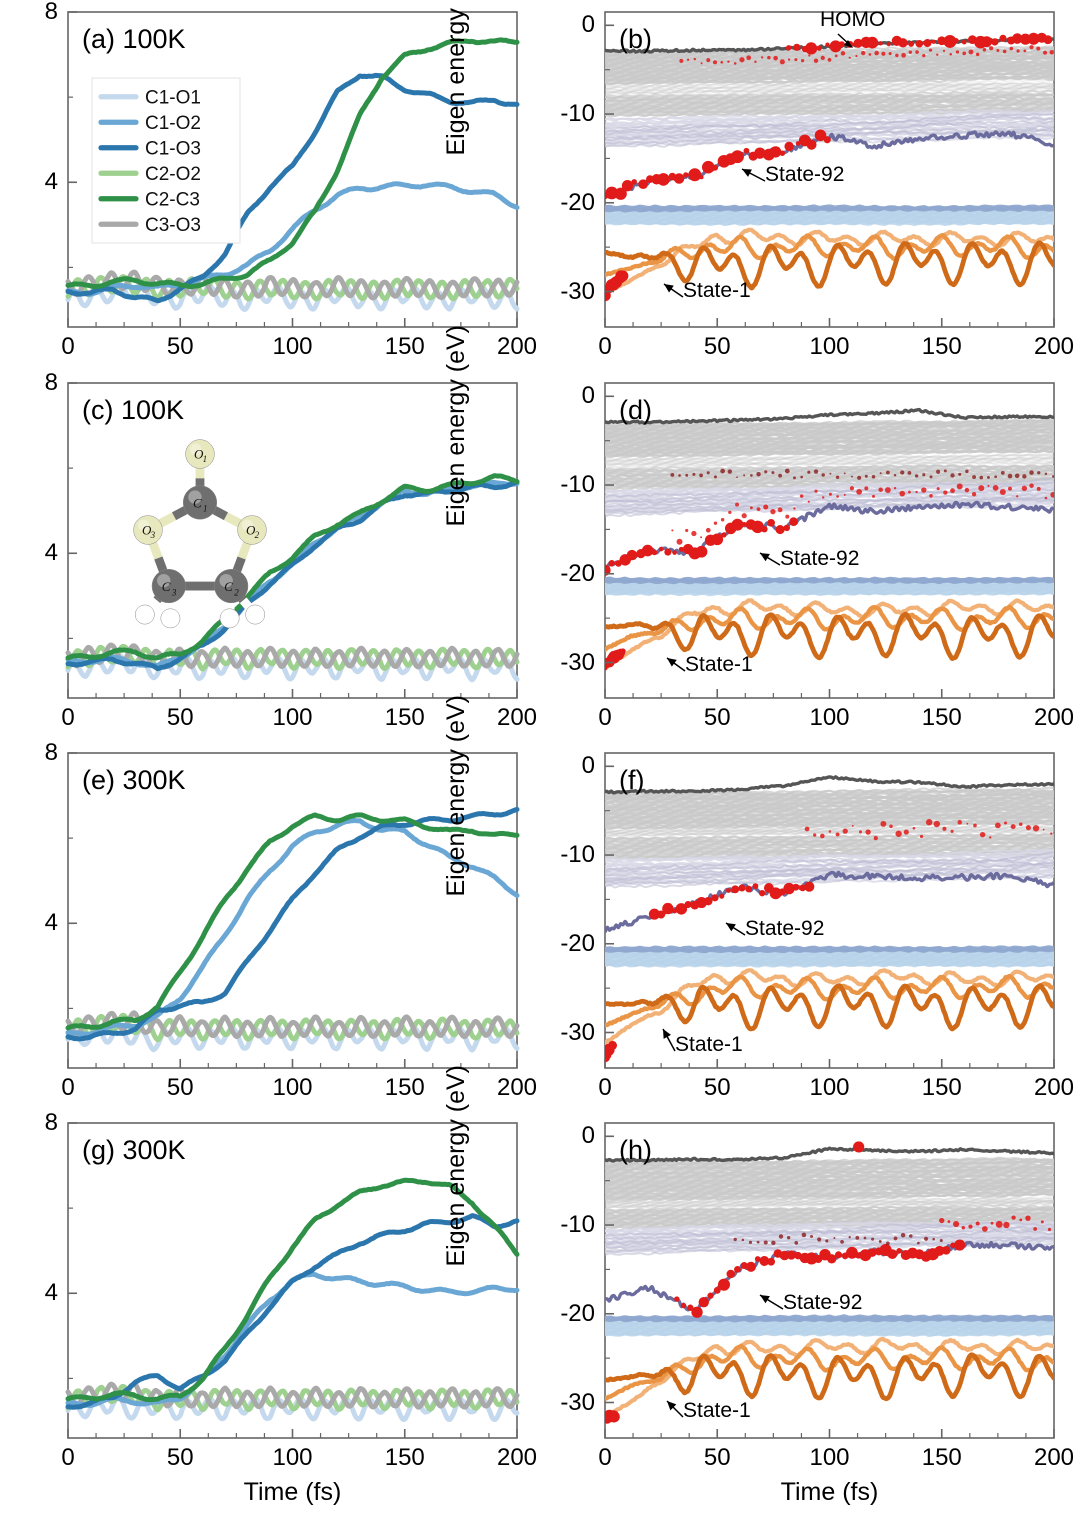 The height and width of the screenshot is (1522, 1080). Describe the element at coordinates (577, 1314) in the screenshot. I see `y-tick-label: -20` at that location.